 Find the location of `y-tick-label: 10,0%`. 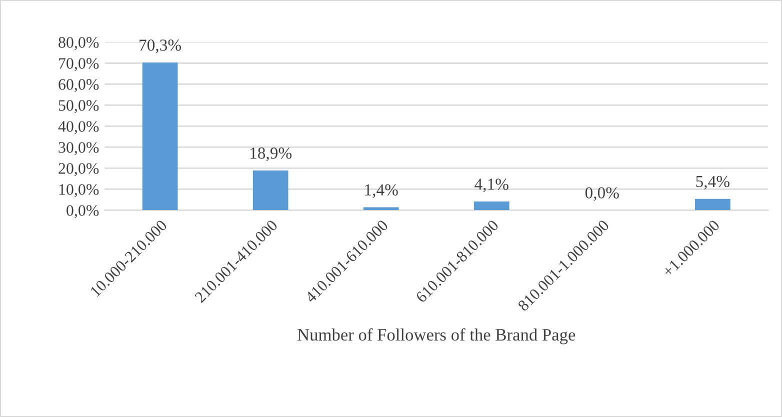

y-tick-label: 10,0% is located at coordinates (79, 191).